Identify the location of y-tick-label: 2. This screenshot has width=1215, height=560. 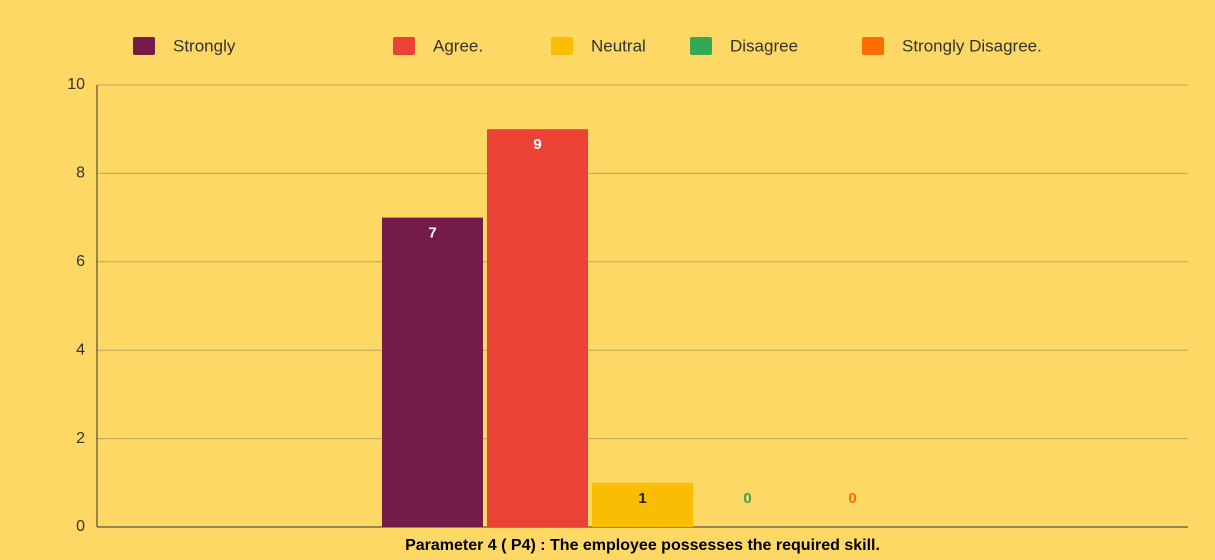
(80, 438).